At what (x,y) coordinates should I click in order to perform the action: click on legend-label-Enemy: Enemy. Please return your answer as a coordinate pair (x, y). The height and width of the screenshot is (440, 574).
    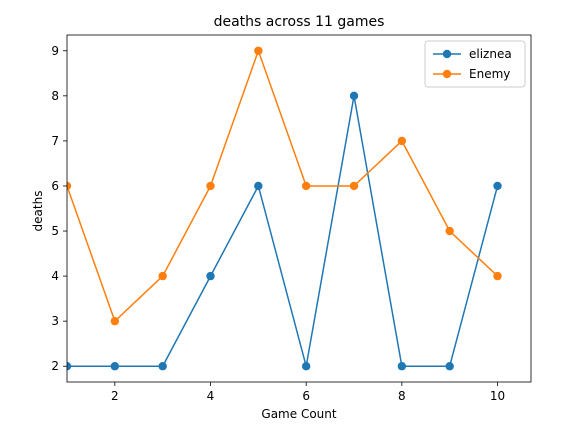
    Looking at the image, I should click on (489, 74).